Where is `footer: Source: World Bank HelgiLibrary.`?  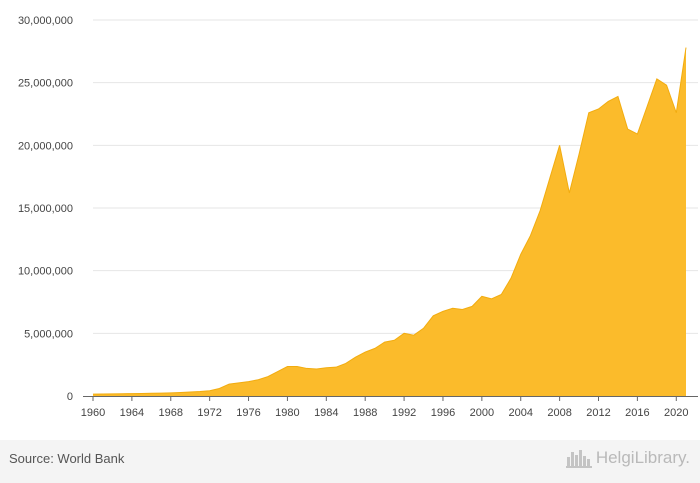 footer: Source: World Bank HelgiLibrary. is located at coordinates (350, 461).